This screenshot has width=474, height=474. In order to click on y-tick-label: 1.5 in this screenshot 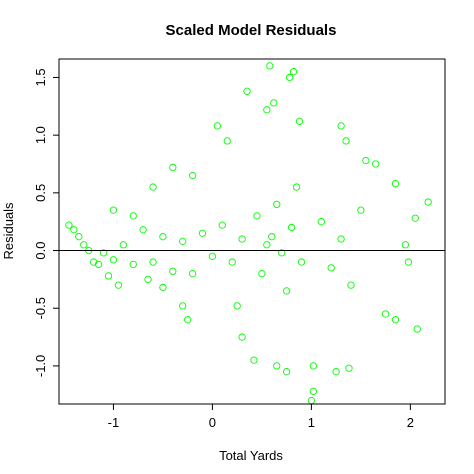, I will do `click(40, 77)`.